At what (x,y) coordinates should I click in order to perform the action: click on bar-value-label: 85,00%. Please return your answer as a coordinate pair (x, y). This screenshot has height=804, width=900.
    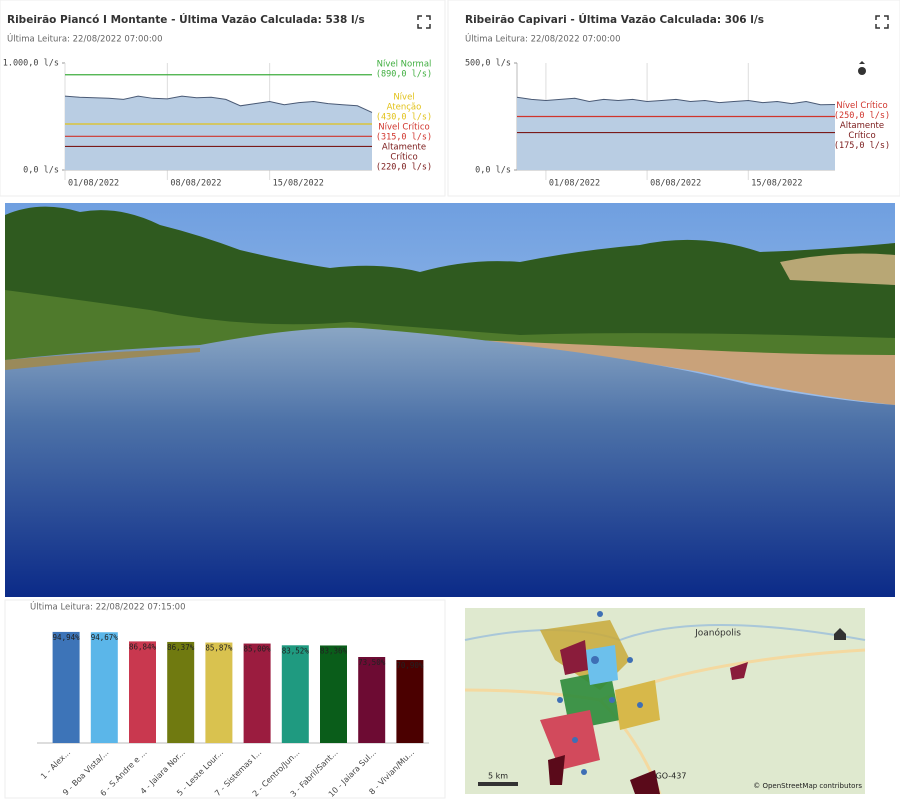
    Looking at the image, I should click on (258, 649).